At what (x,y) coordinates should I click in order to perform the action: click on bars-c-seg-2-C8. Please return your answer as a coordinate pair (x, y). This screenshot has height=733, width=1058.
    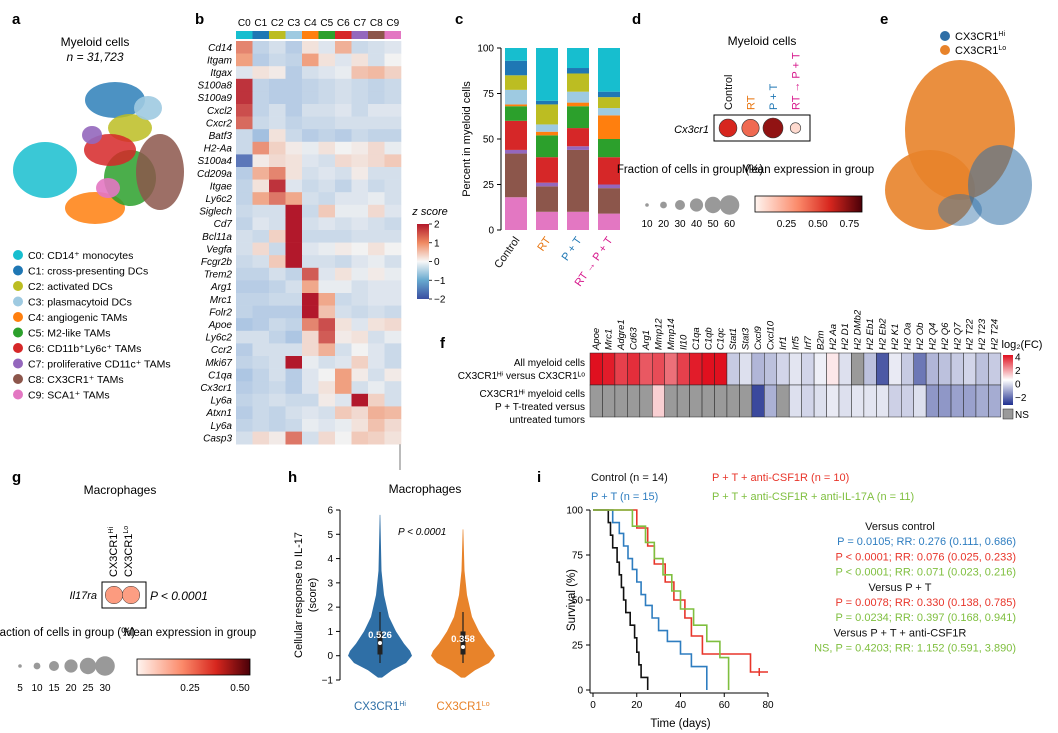
    Looking at the image, I should click on (578, 180).